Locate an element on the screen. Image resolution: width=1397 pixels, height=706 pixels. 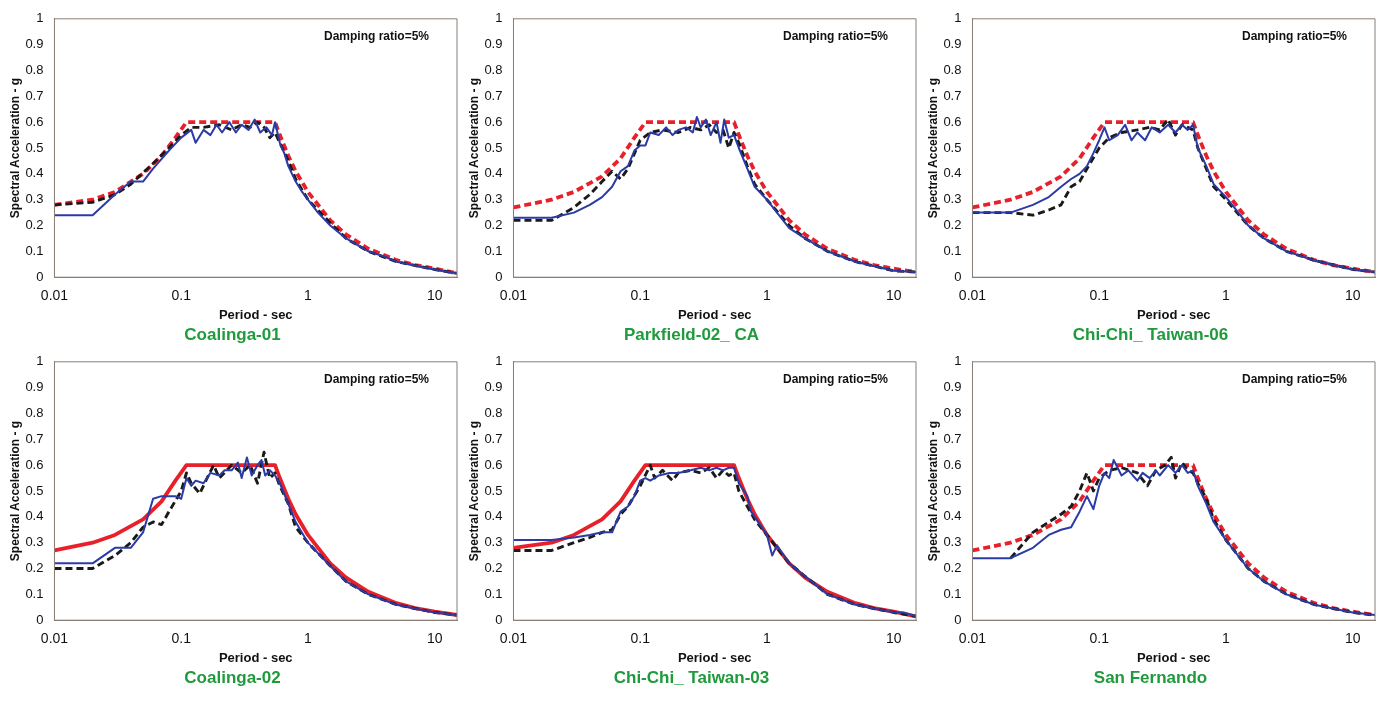
text: Parkfield-02_ CA is located at coordinates (691, 335).